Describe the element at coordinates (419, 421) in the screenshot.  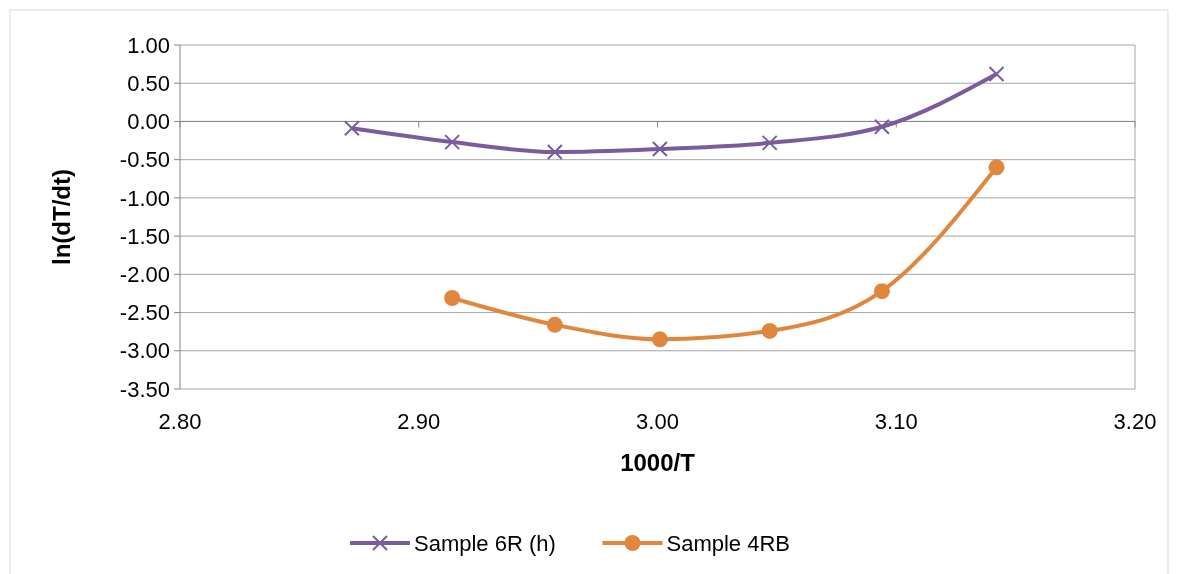
I see `x-tick-label: 2.90` at that location.